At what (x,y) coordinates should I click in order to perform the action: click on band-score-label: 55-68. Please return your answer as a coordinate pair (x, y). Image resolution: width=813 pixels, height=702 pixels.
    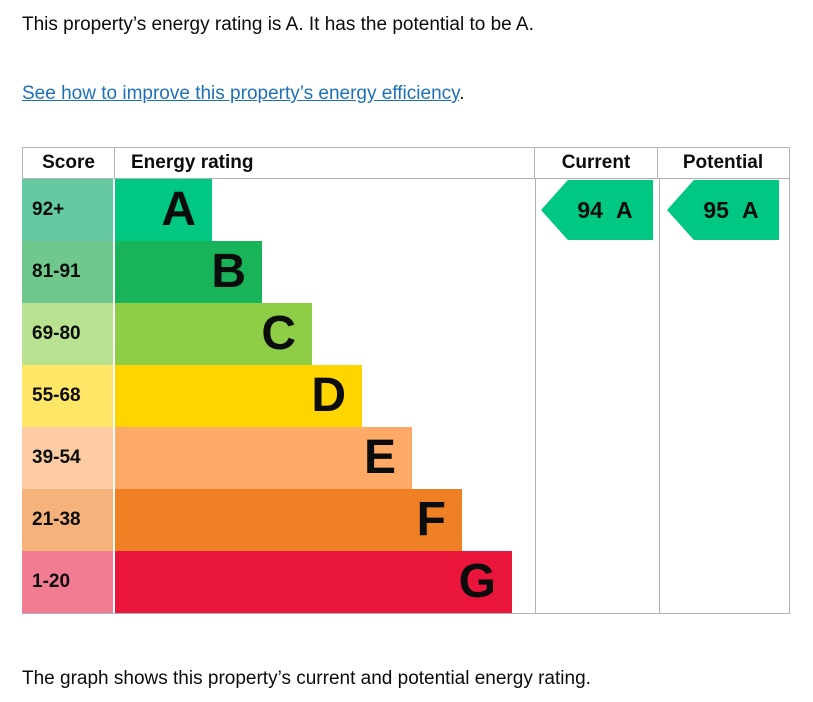
    Looking at the image, I should click on (56, 395).